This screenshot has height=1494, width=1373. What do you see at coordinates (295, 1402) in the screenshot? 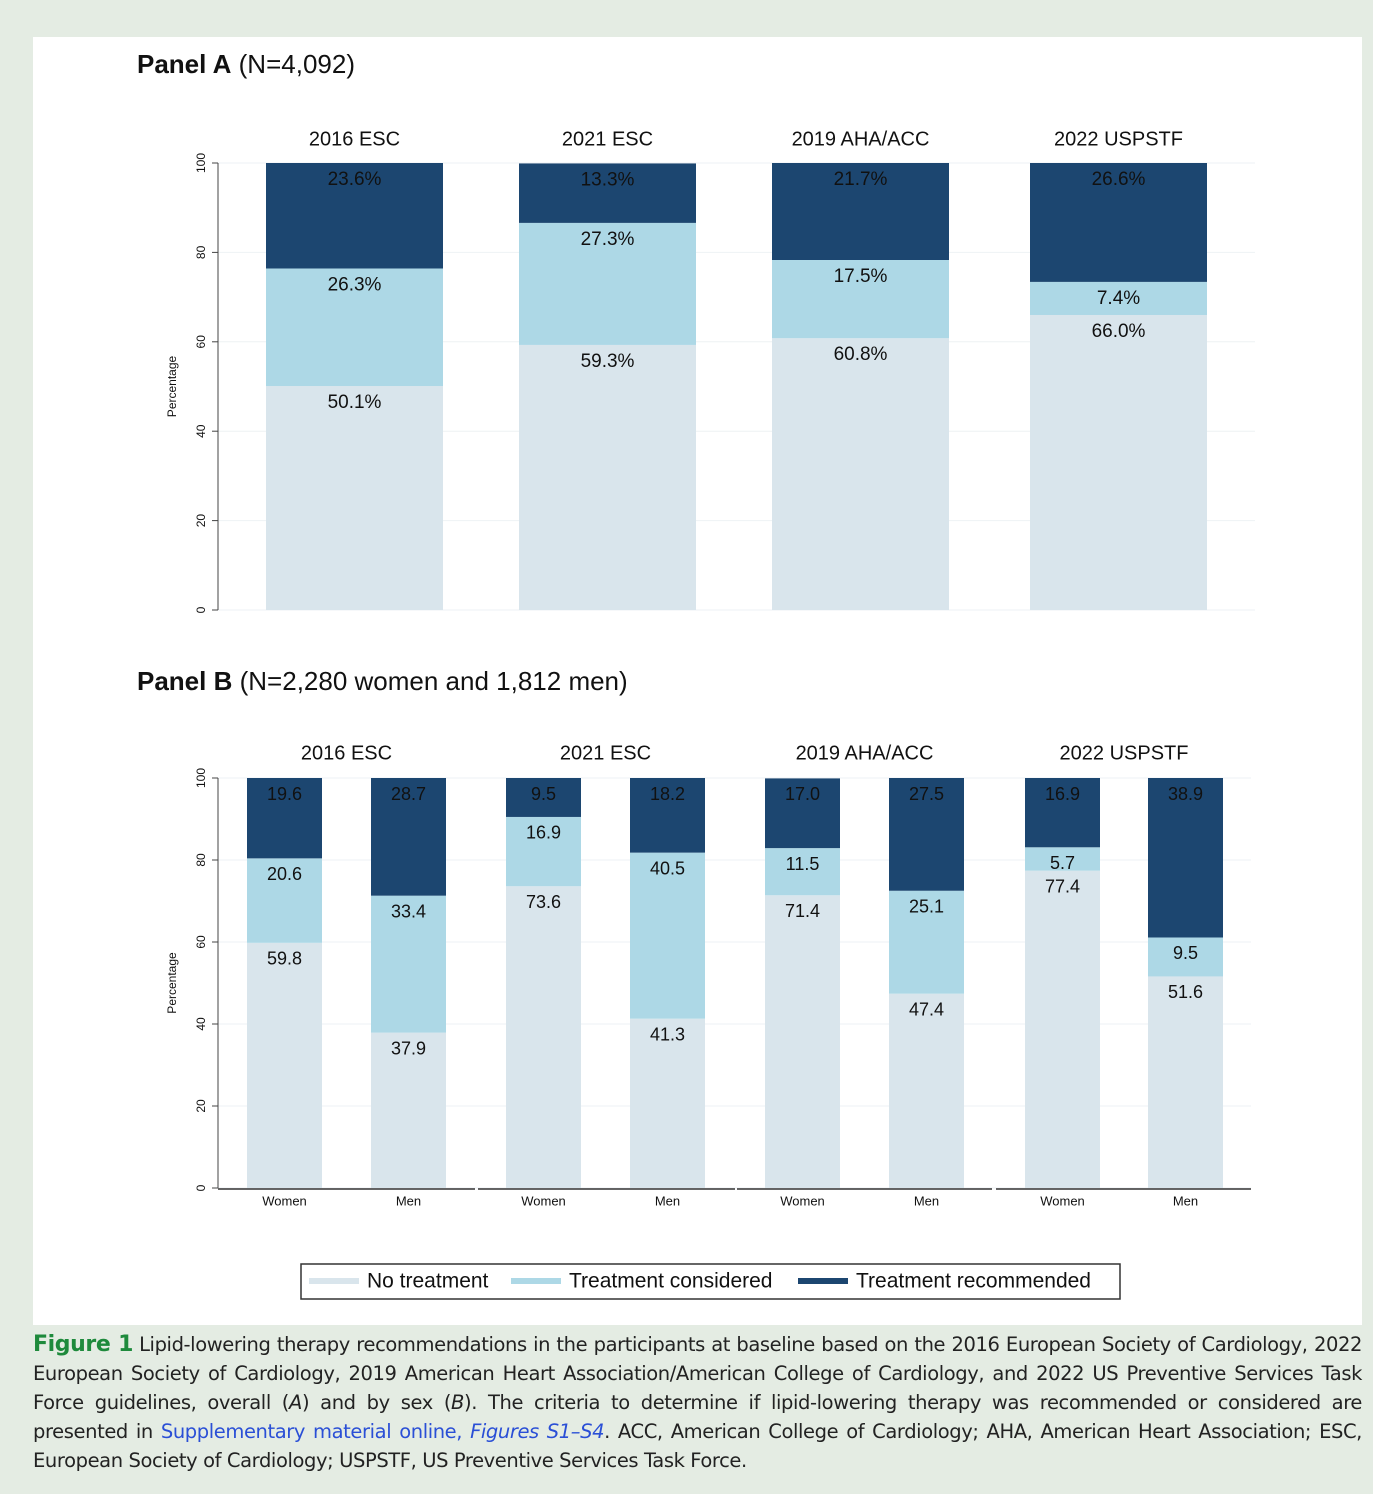
I see `caption-text: A` at bounding box center [295, 1402].